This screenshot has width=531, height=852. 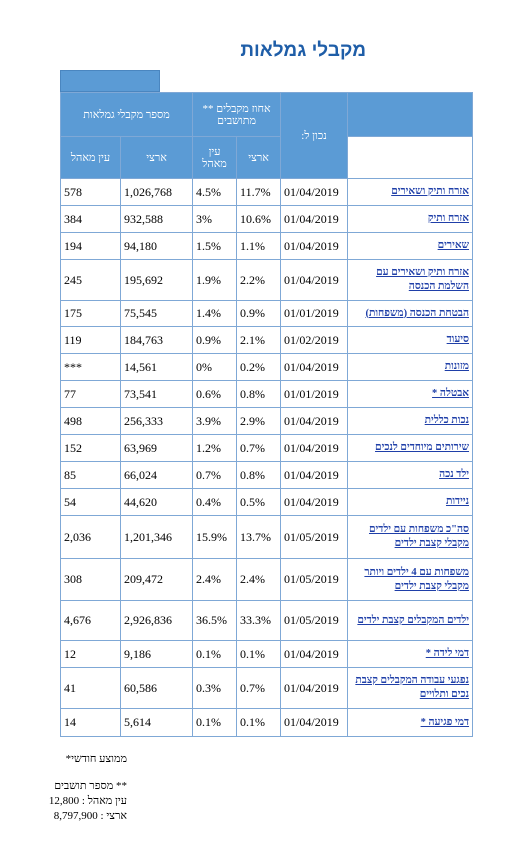 I want to click on date-header: נכון ל:, so click(x=314, y=135).